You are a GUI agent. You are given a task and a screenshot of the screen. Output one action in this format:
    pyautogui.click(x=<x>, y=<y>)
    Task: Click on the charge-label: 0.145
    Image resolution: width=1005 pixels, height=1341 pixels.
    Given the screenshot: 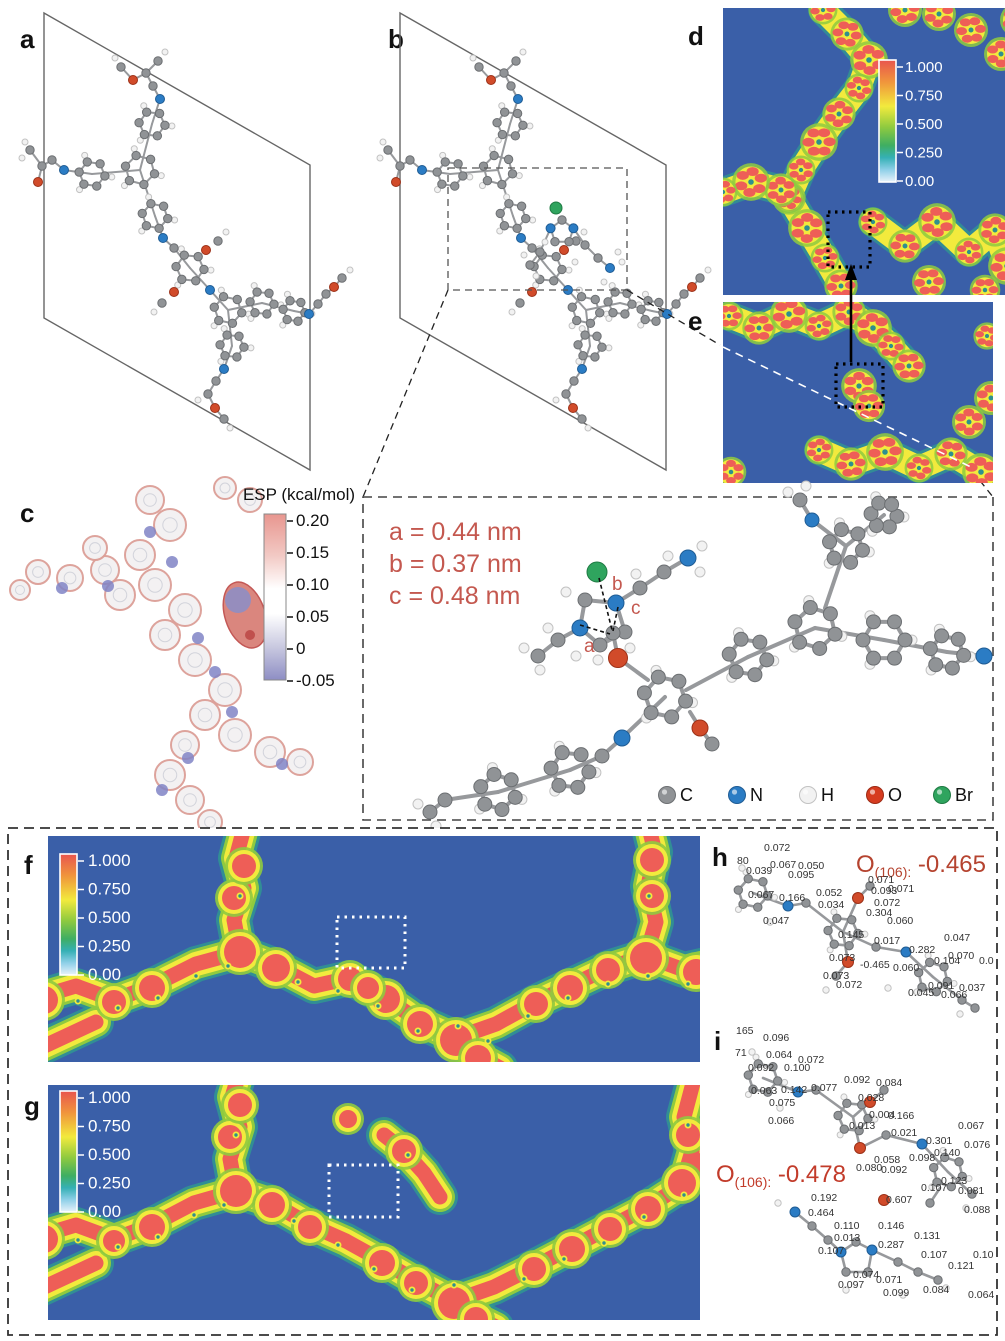 What is the action you would take?
    pyautogui.click(x=851, y=935)
    